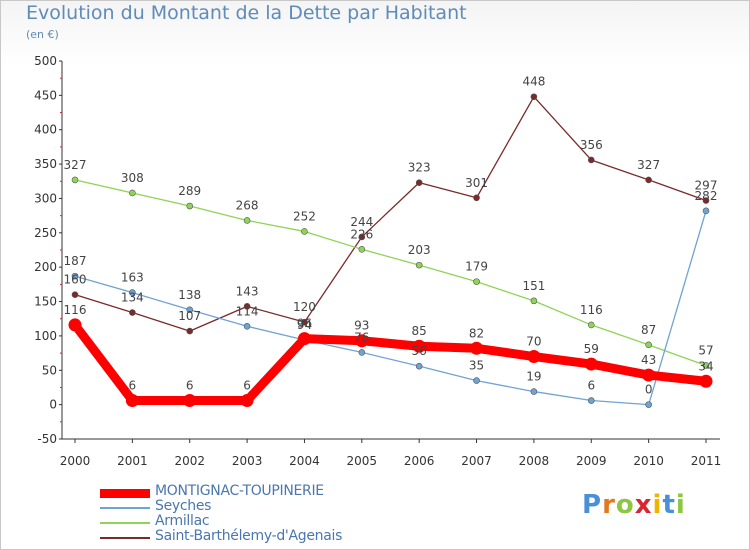 This screenshot has height=550, width=750. I want to click on data-label: 226, so click(361, 234).